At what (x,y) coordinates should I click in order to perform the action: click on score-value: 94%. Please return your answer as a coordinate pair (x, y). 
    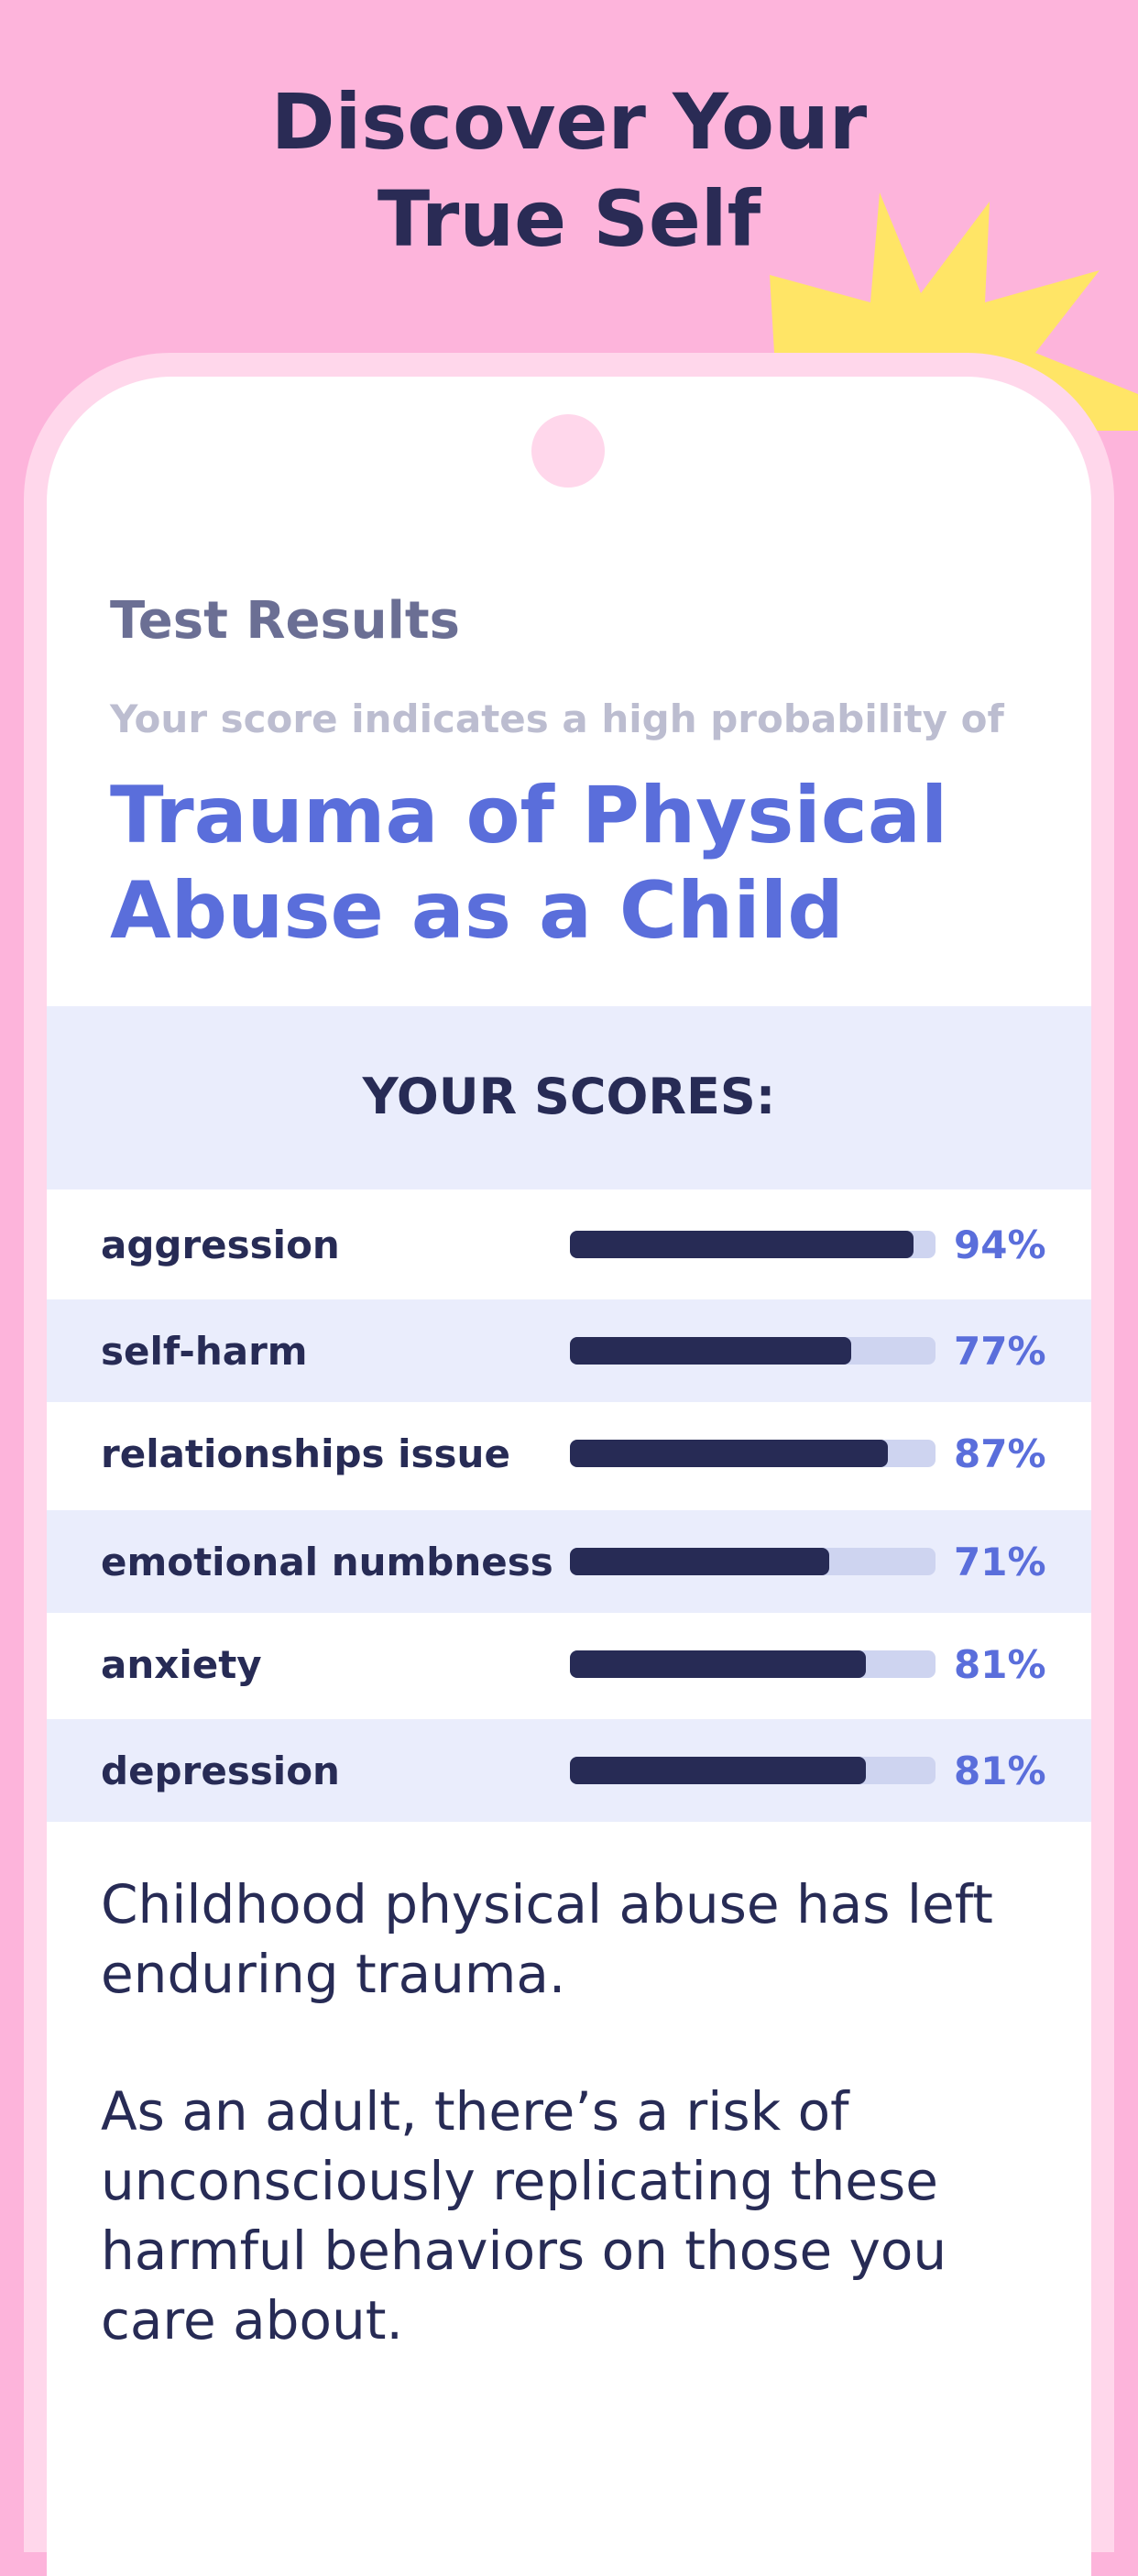
    Looking at the image, I should click on (1000, 1244).